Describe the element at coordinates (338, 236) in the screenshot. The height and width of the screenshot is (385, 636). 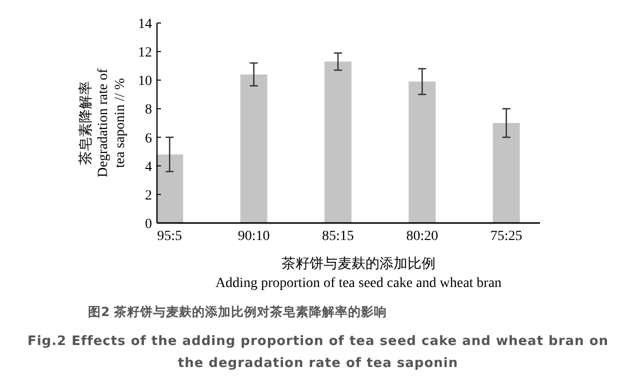
I see `x-tick-label: 85:15` at that location.